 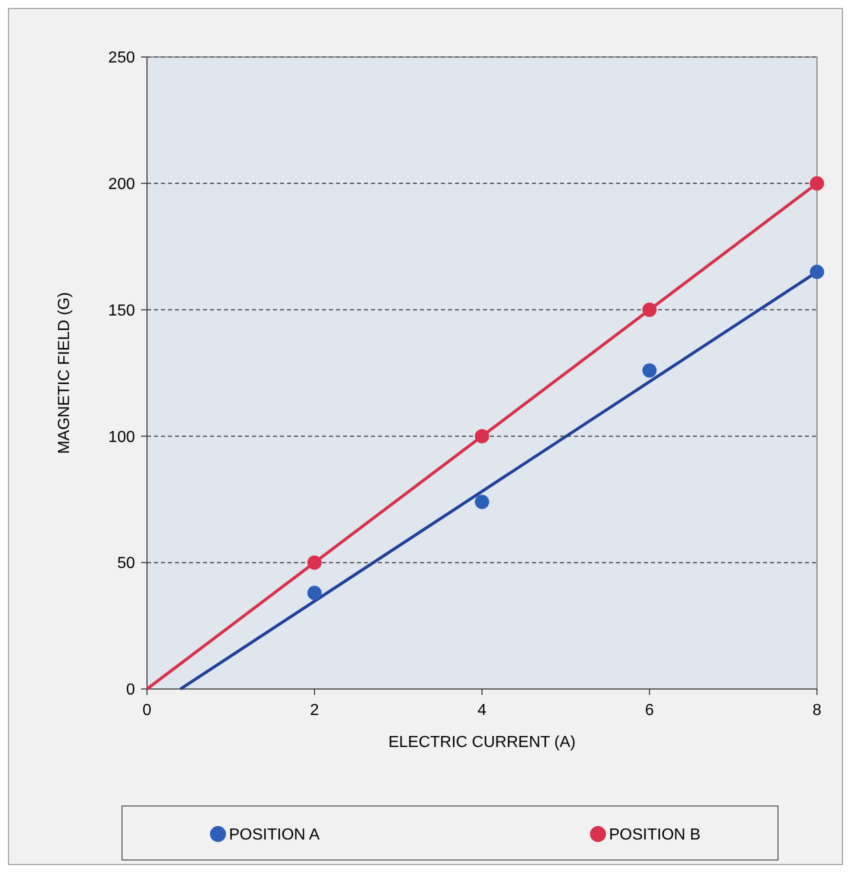 I want to click on y-tick-label: 0, so click(x=131, y=690).